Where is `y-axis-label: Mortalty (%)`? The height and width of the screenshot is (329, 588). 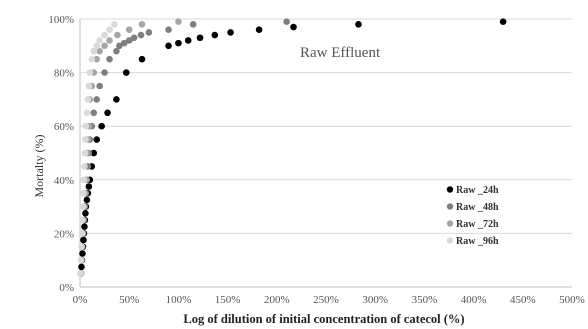 y-axis-label: Mortalty (%) is located at coordinates (39, 166).